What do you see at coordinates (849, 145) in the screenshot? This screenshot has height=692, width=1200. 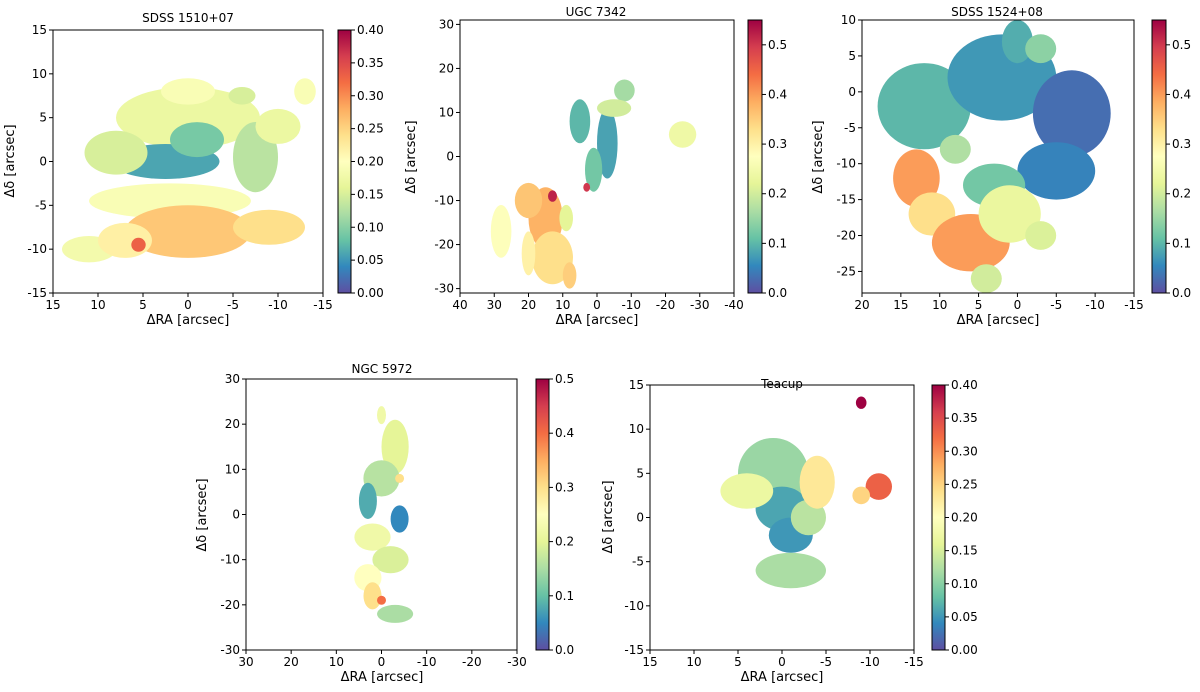 I see `y-ticks: -25 -20 -15 -10 -5 0 5 10` at bounding box center [849, 145].